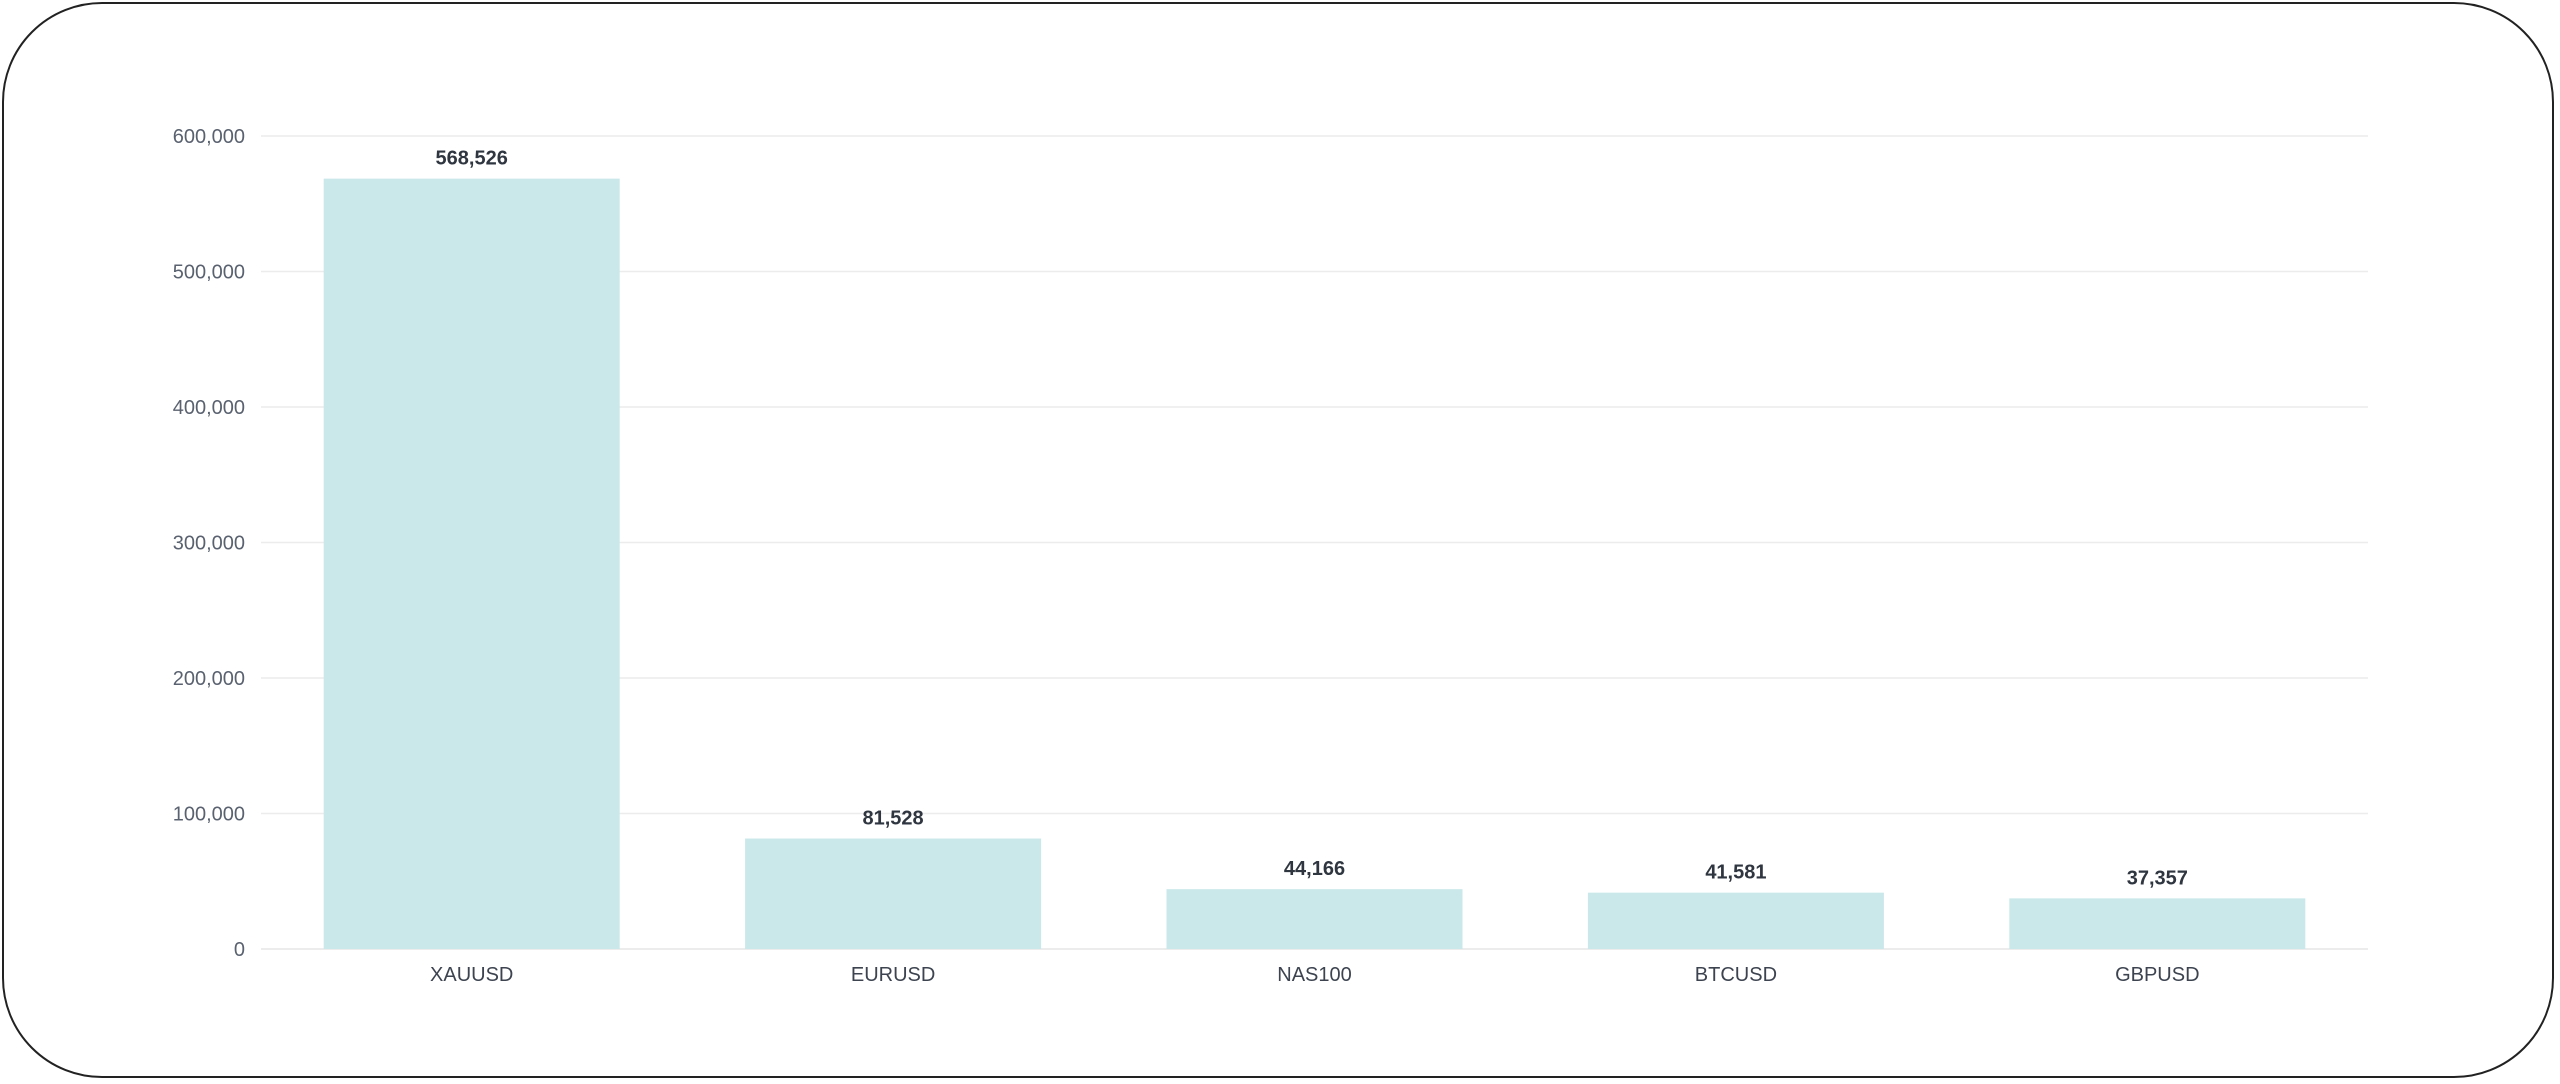 The image size is (2560, 1084). Describe the element at coordinates (893, 819) in the screenshot. I see `data-label: 81,528` at that location.